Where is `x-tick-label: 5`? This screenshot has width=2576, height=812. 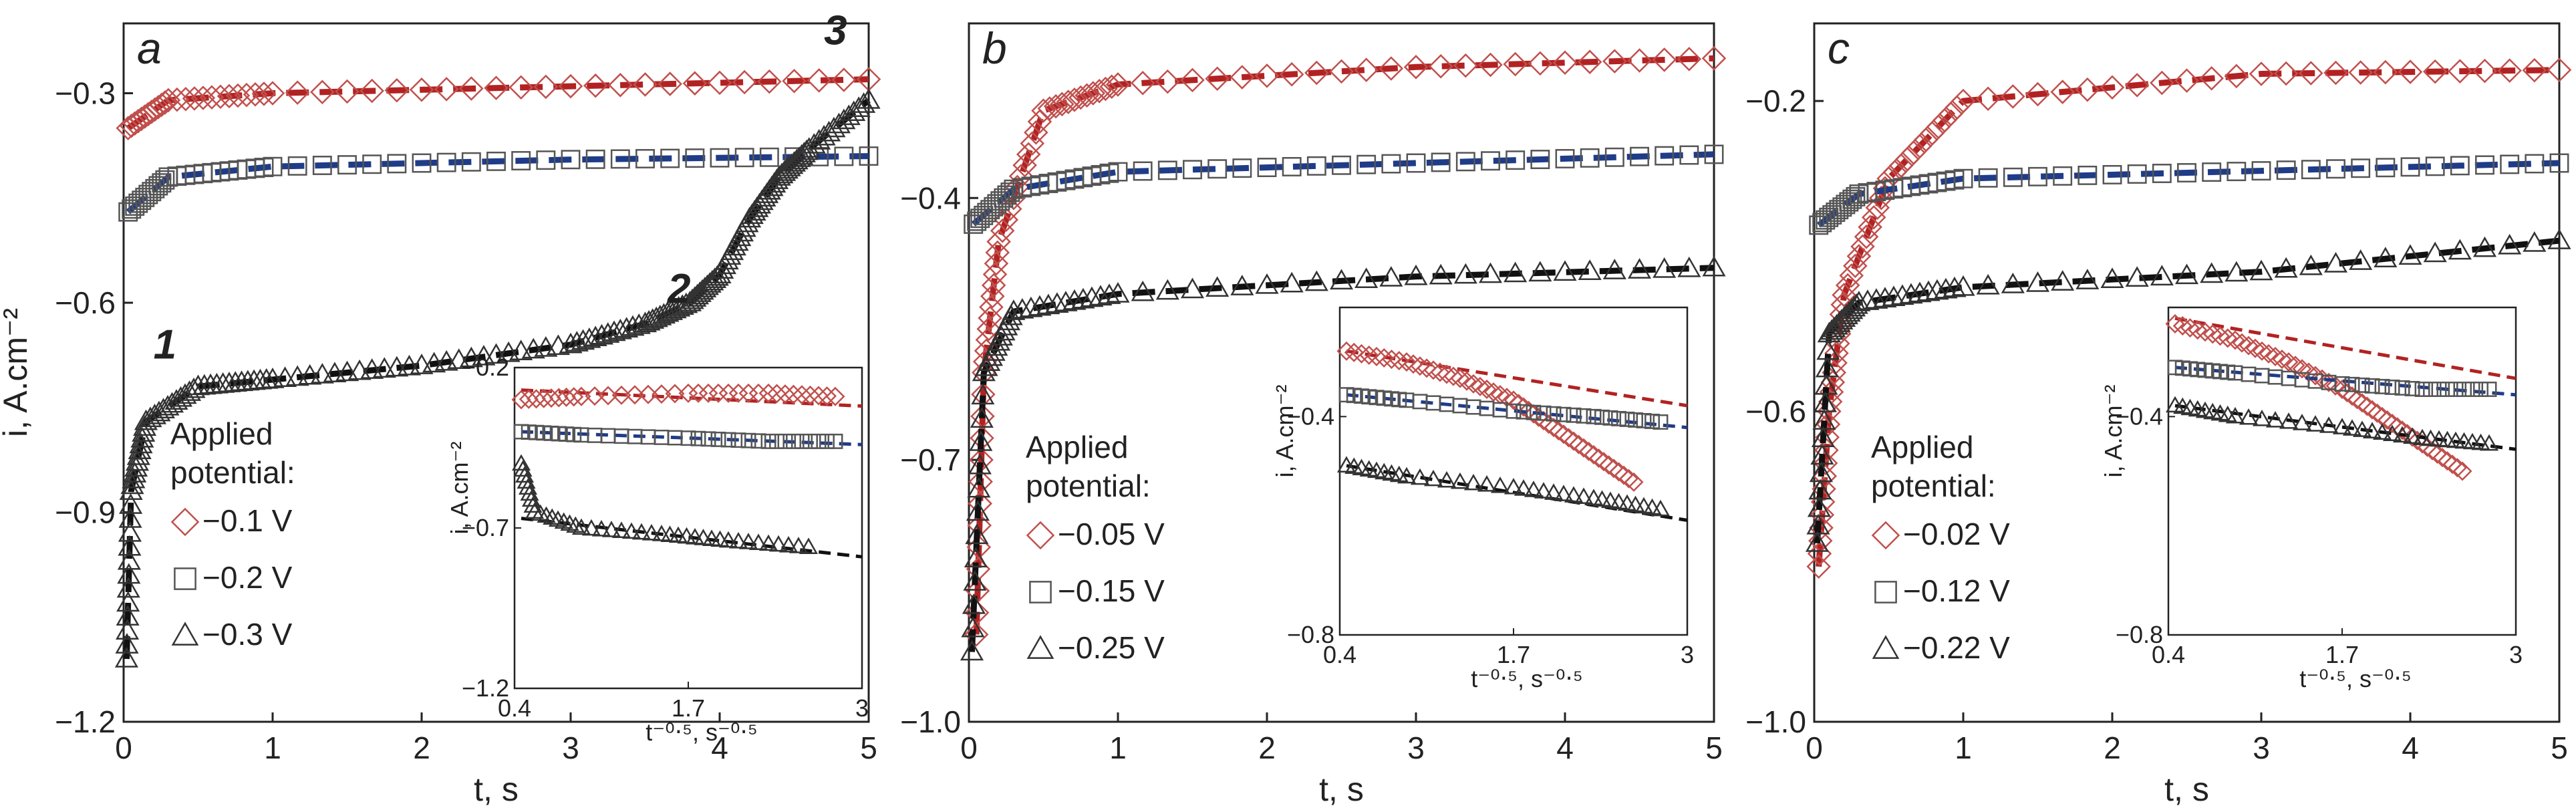 x-tick-label: 5 is located at coordinates (2559, 747).